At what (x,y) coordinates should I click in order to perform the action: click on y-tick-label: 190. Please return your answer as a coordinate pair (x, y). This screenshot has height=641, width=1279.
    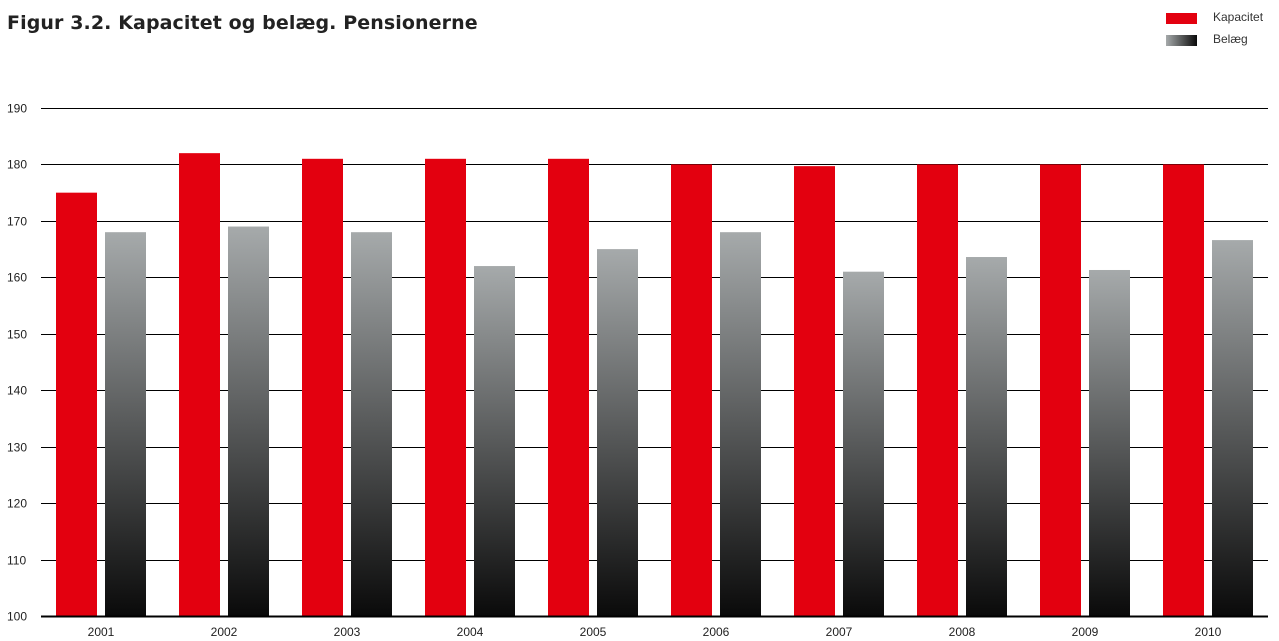
    Looking at the image, I should click on (17, 109).